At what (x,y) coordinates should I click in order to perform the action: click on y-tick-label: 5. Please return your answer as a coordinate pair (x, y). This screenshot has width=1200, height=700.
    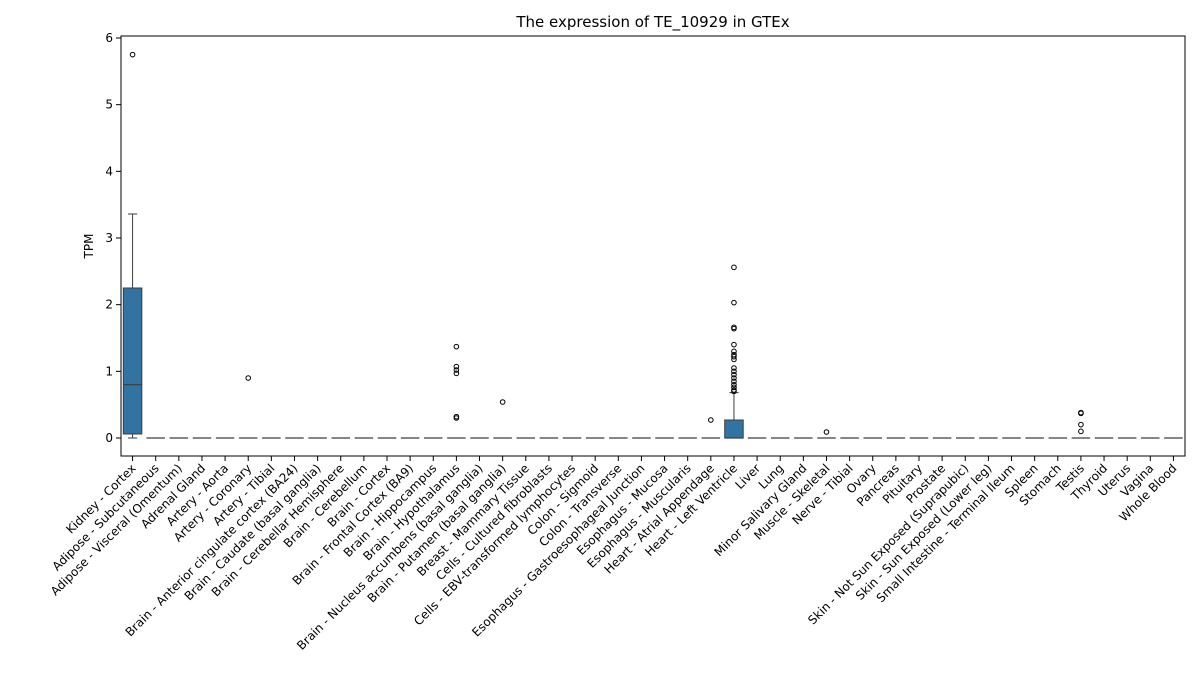
    Looking at the image, I should click on (109, 105).